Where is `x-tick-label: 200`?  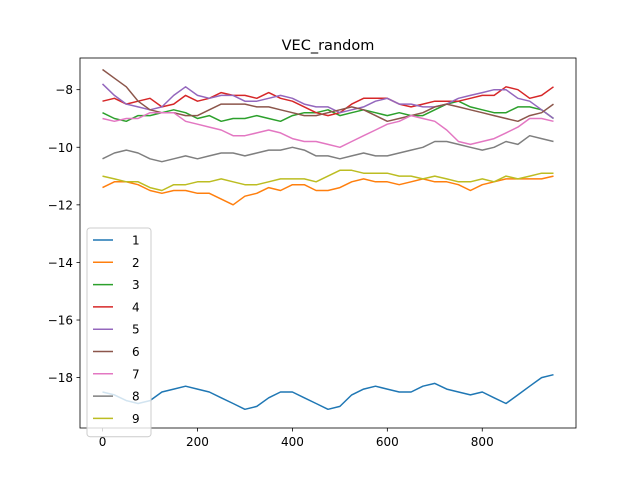 x-tick-label: 200 is located at coordinates (197, 442).